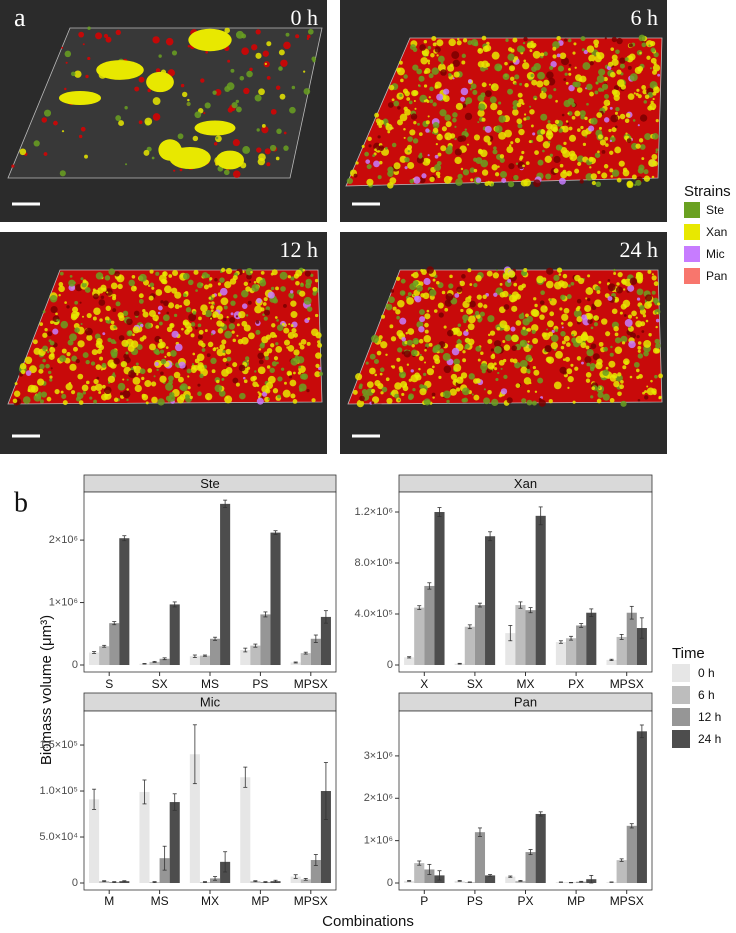  What do you see at coordinates (311, 901) in the screenshot?
I see `x-tick-label: MPSX` at bounding box center [311, 901].